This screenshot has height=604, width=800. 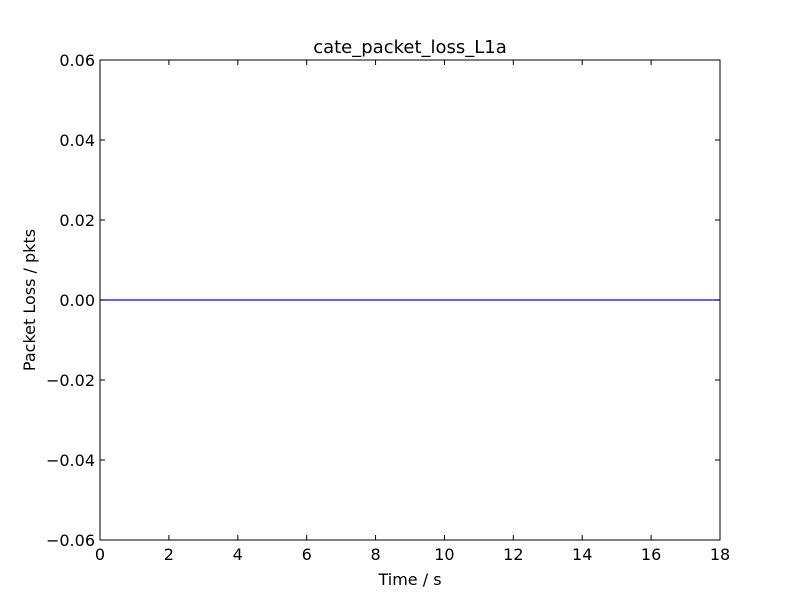 What do you see at coordinates (100, 554) in the screenshot?
I see `x-tick-label: 0` at bounding box center [100, 554].